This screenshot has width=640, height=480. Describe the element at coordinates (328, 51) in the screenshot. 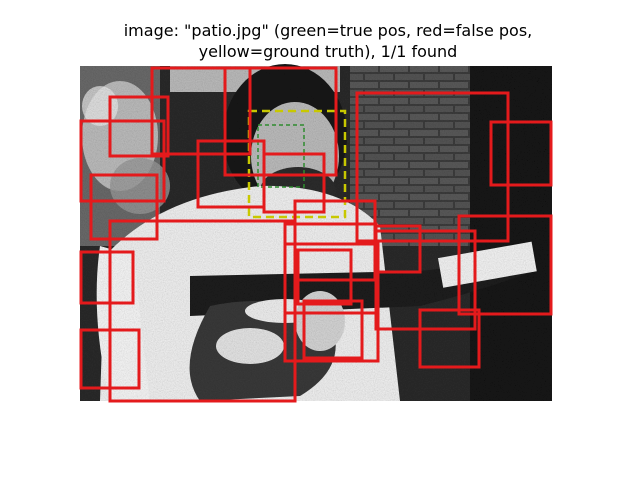

I see `figure-title-line-2: yellow=ground truth), 1/1 found` at that location.